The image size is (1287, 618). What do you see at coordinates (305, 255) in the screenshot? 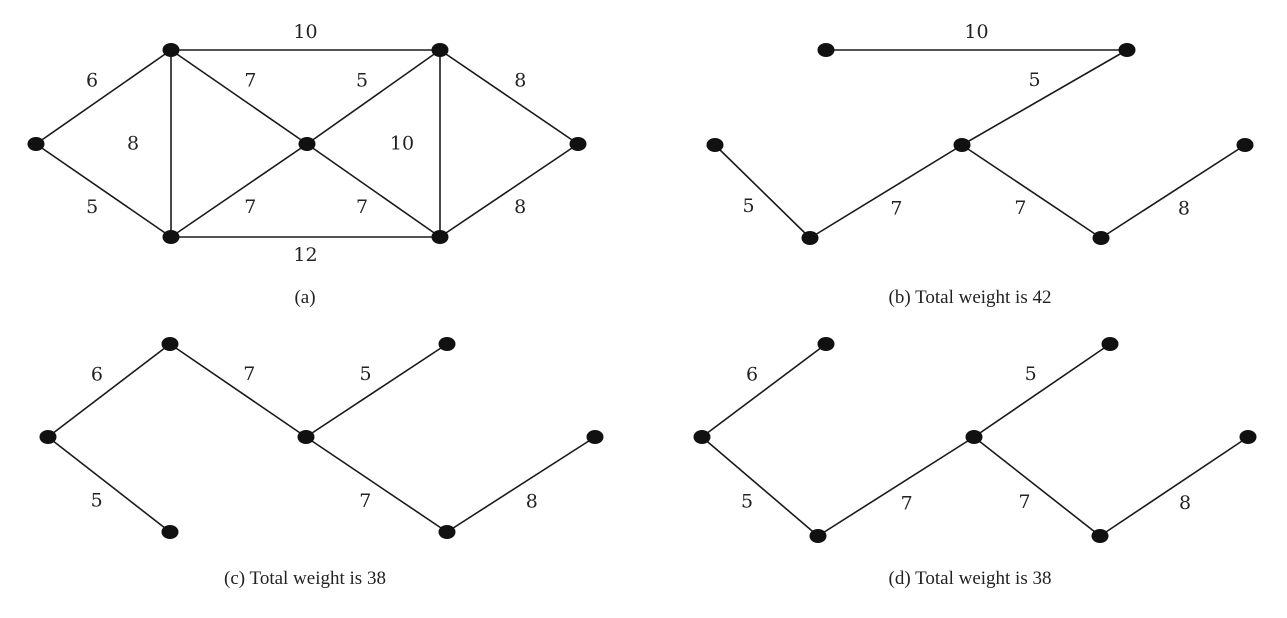
I see `edge-weight-label: 12` at bounding box center [305, 255].